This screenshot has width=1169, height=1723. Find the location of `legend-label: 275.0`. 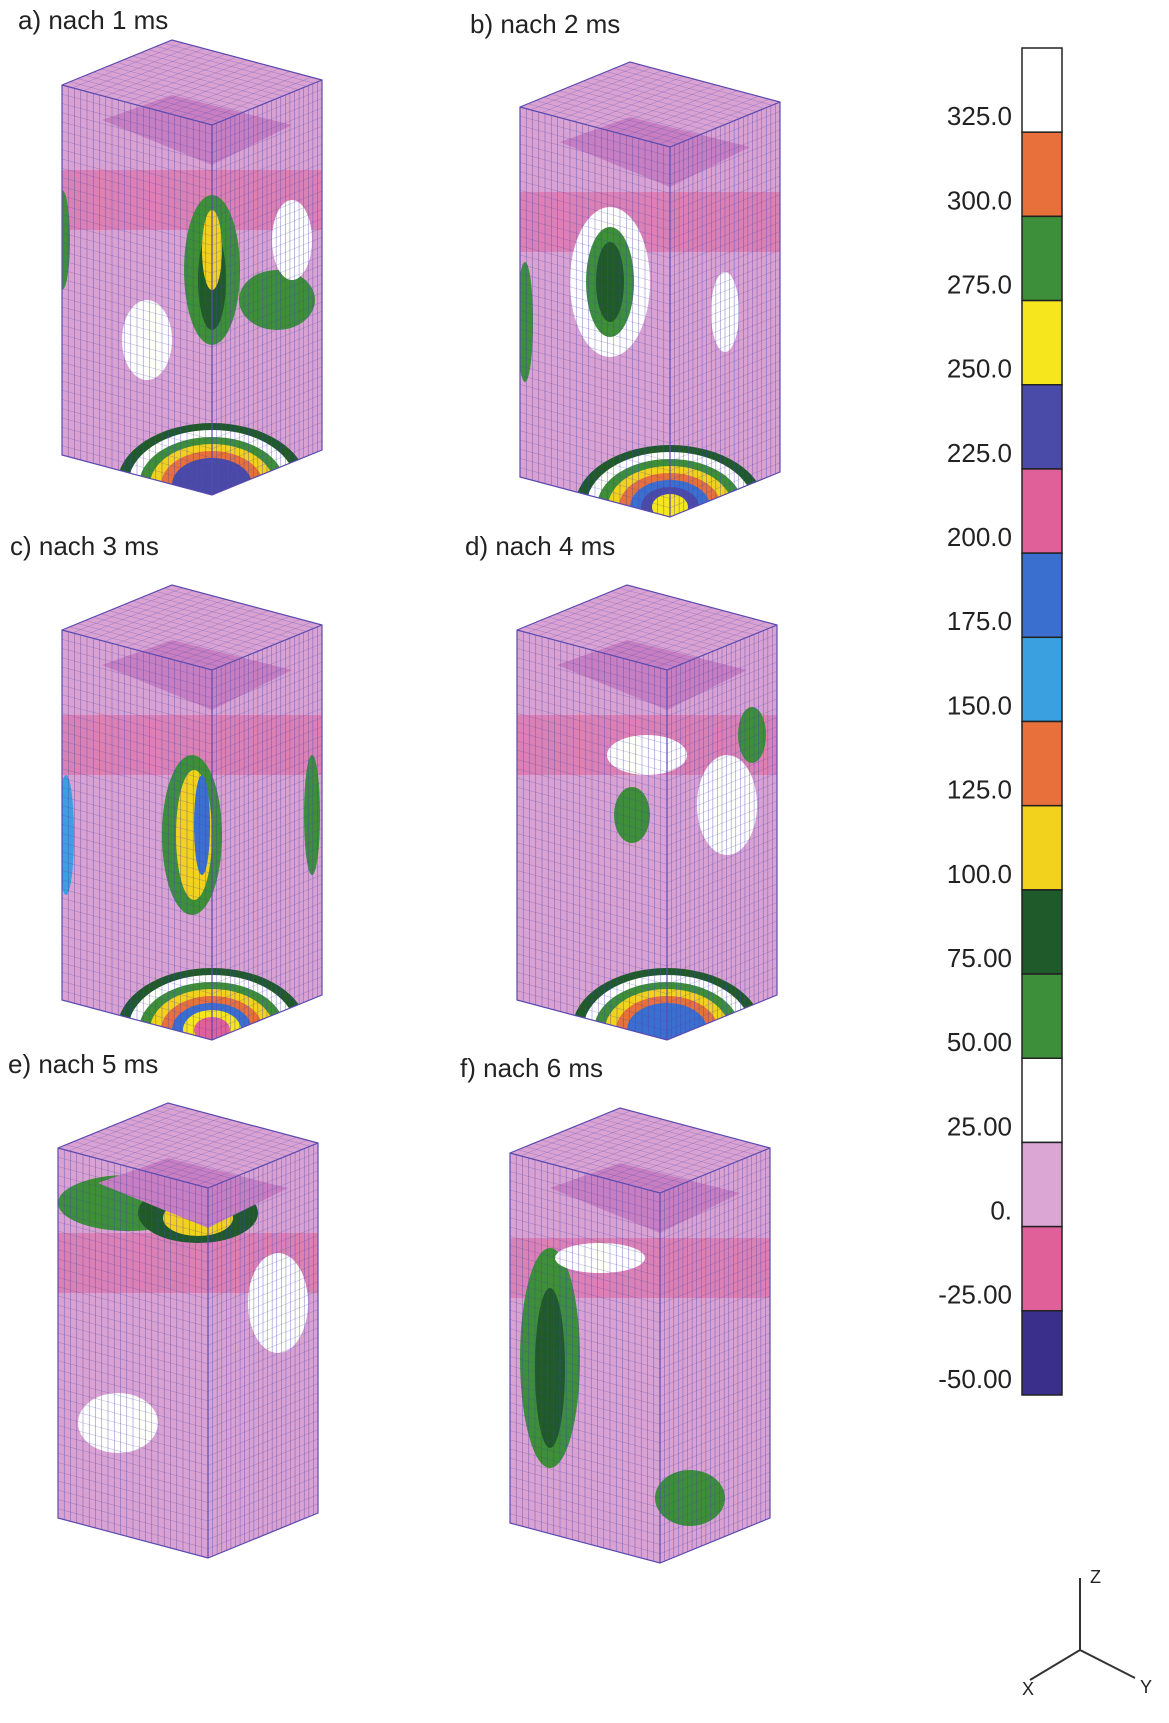

legend-label: 275.0 is located at coordinates (979, 284).